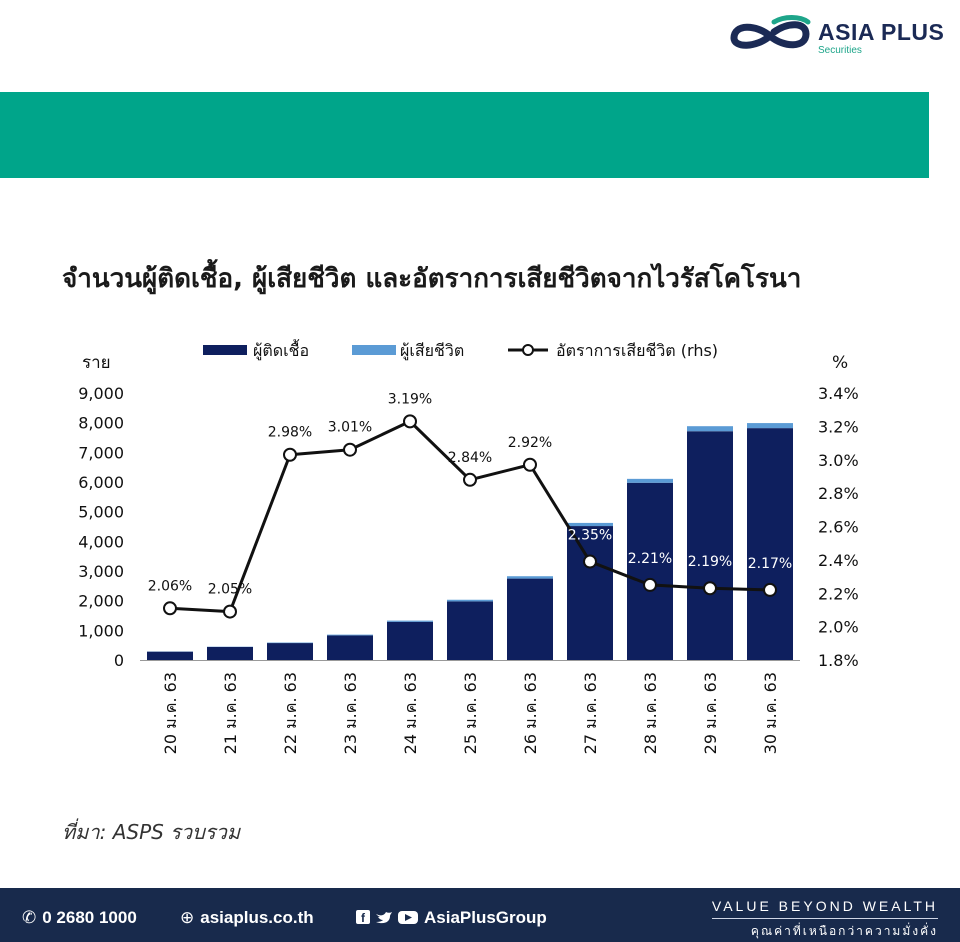  What do you see at coordinates (350, 428) in the screenshot?
I see `rate-data-label: 3.01%` at bounding box center [350, 428].